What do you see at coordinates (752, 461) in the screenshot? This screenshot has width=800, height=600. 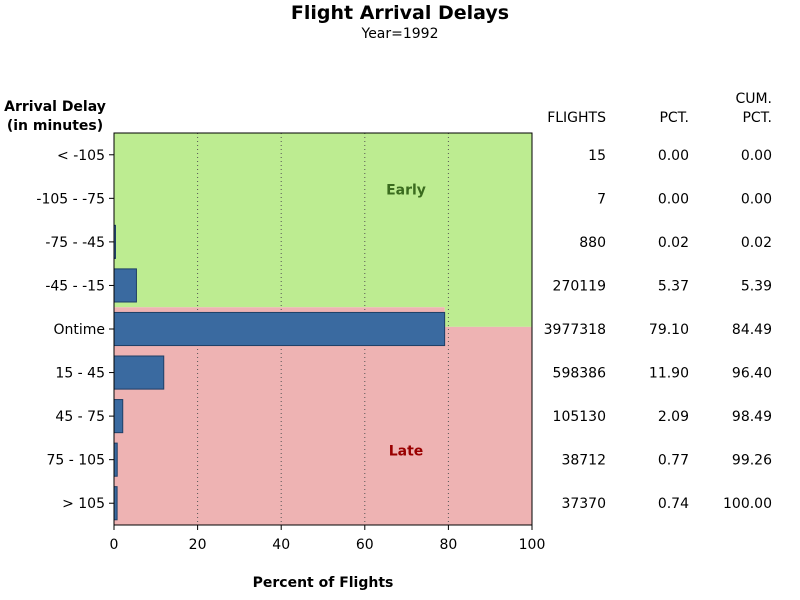 I see `cum-pct-value: 99.26` at bounding box center [752, 461].